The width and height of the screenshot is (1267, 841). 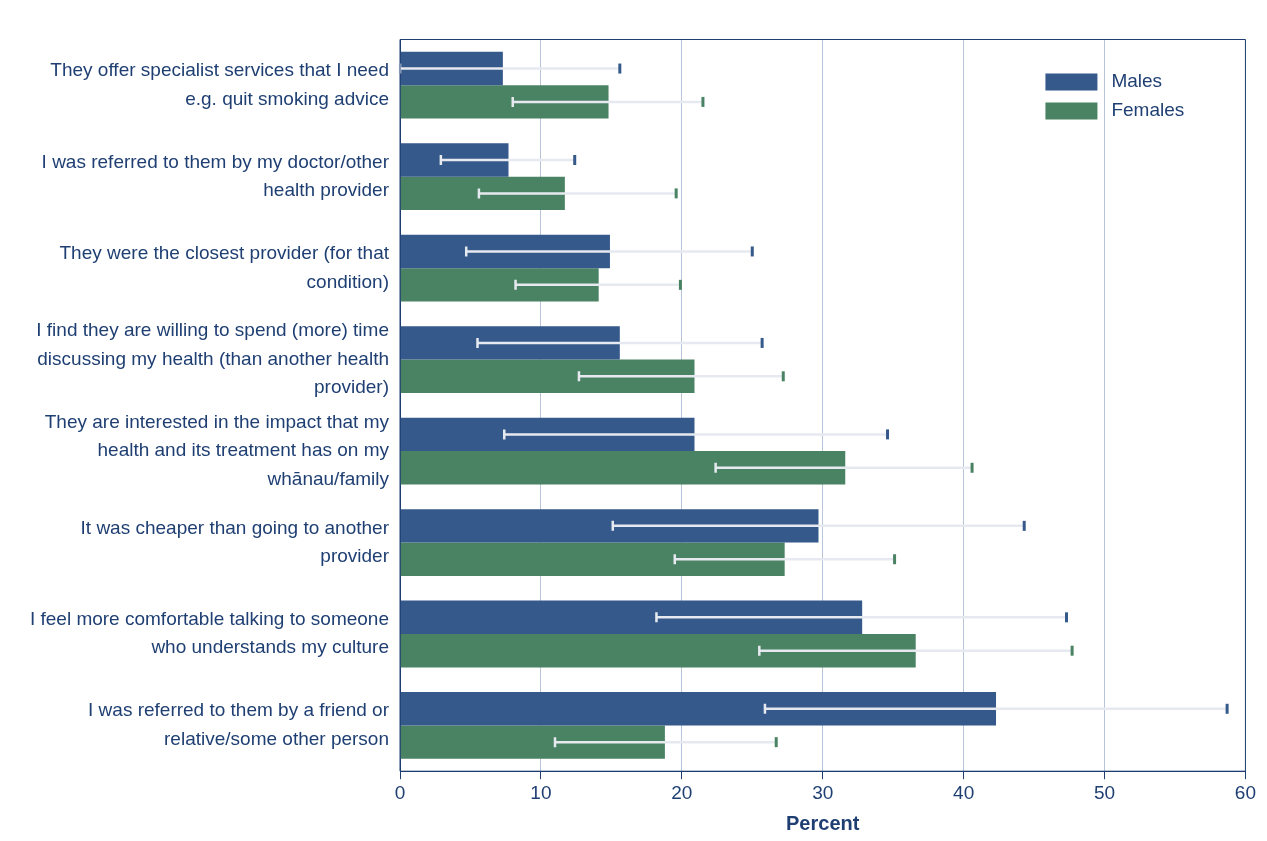 What do you see at coordinates (1245, 792) in the screenshot?
I see `x-tick-label: 60` at bounding box center [1245, 792].